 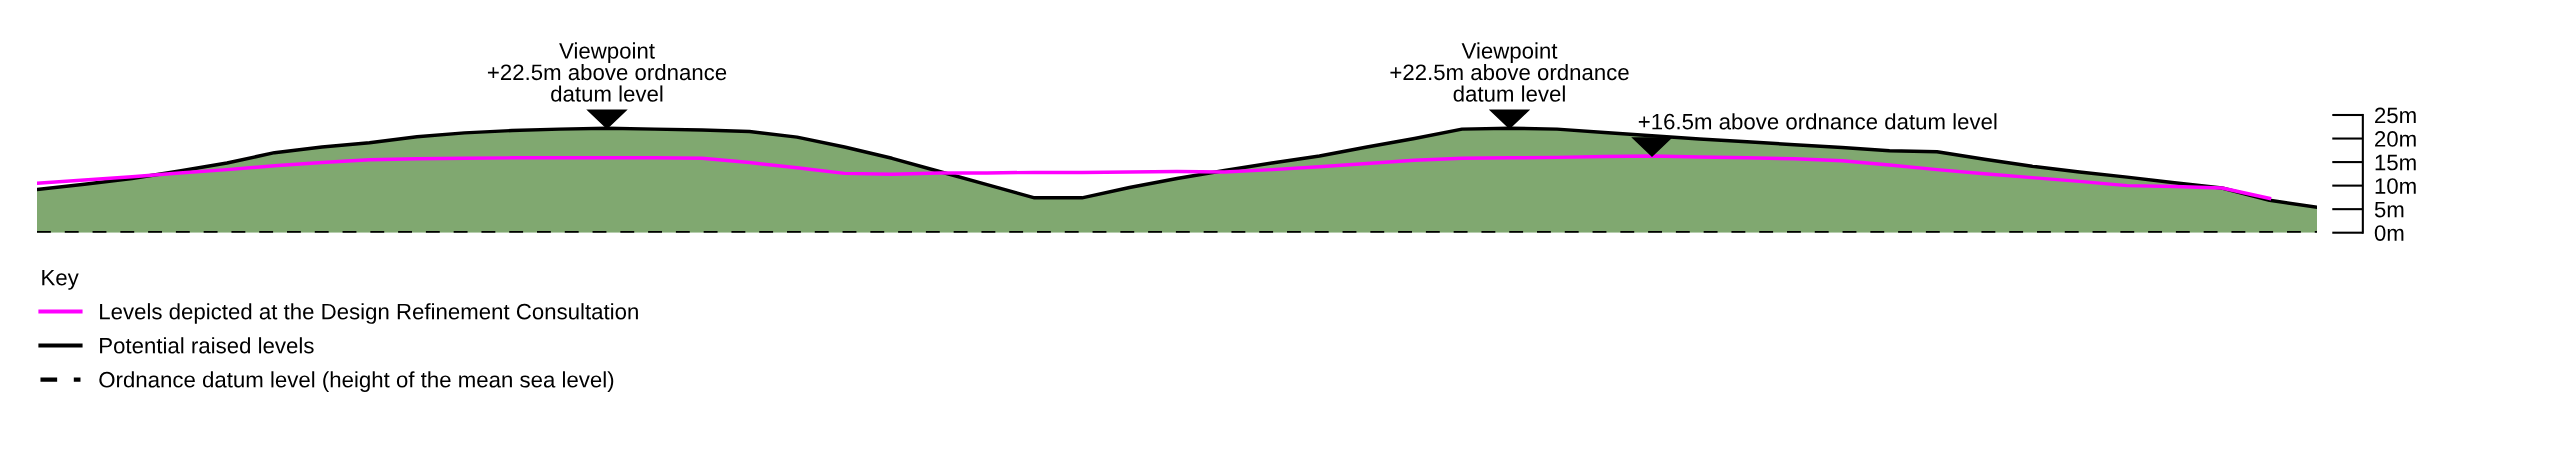 What do you see at coordinates (2395, 162) in the screenshot?
I see `y-tick-label: 15m` at bounding box center [2395, 162].